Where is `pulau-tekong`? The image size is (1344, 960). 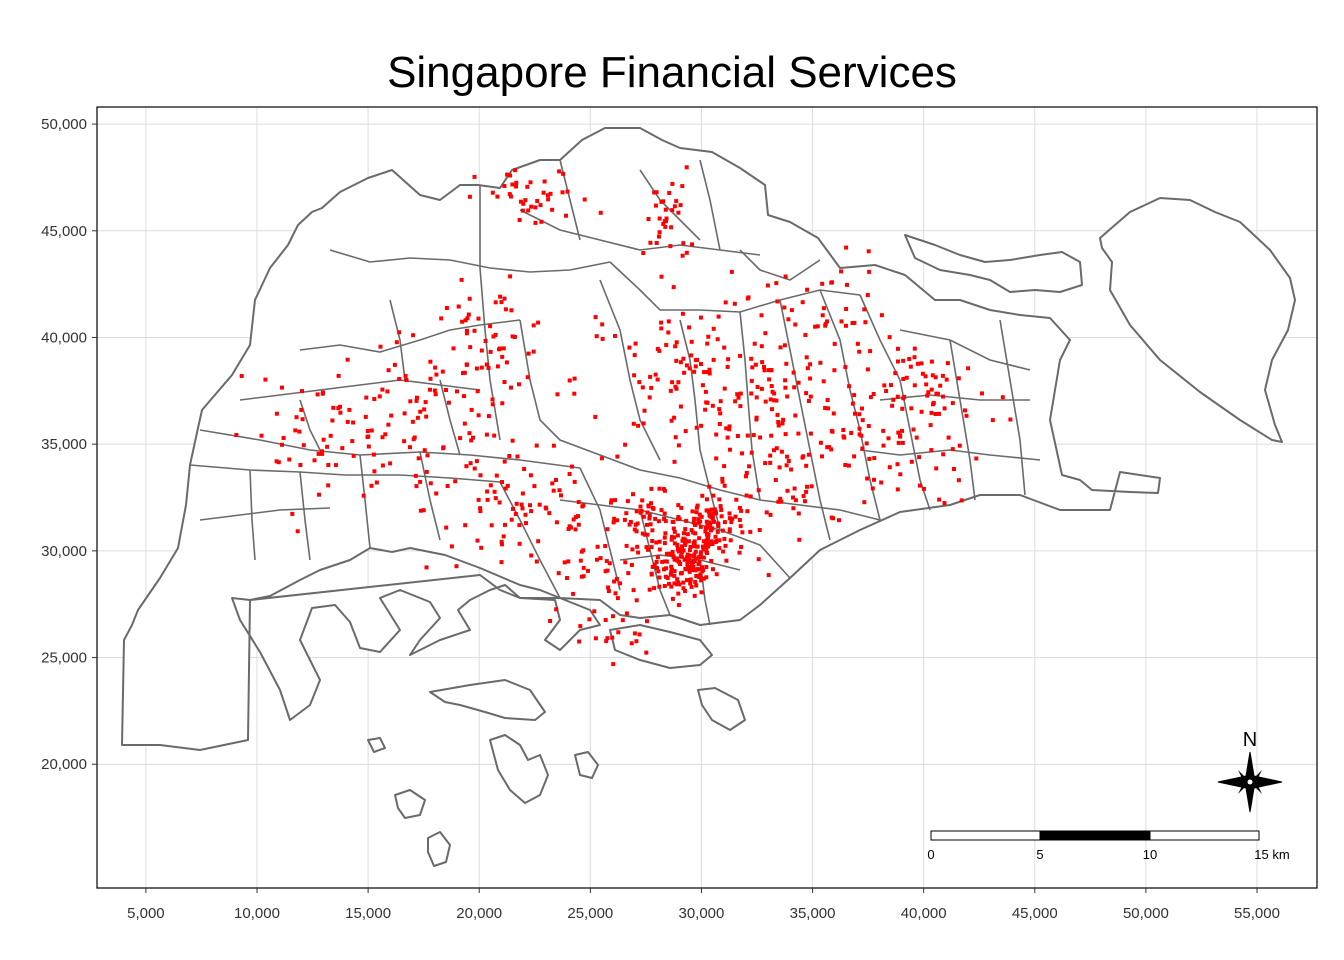
pulau-tekong is located at coordinates (1197, 320).